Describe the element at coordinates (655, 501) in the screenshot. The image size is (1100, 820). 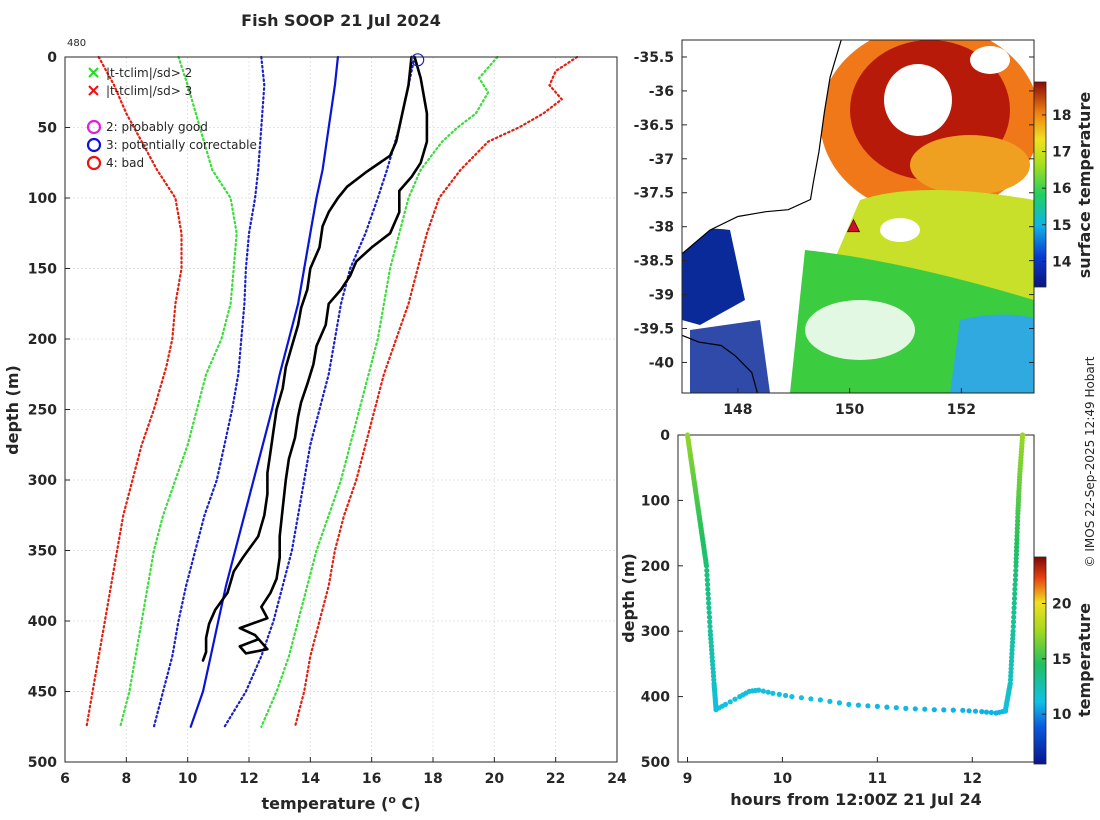
I see `track-y-tick-label: 100` at that location.